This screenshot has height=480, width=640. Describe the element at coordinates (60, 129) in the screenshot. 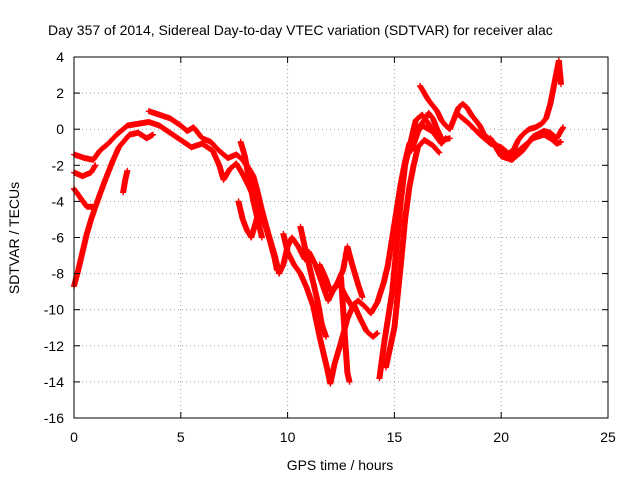

I see `y-tick-label: 0` at that location.